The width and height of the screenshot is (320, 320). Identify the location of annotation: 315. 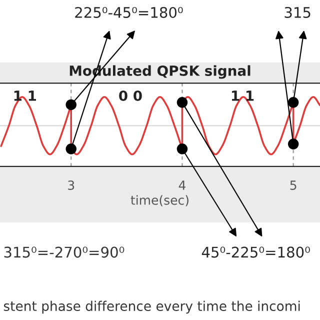
(297, 12).